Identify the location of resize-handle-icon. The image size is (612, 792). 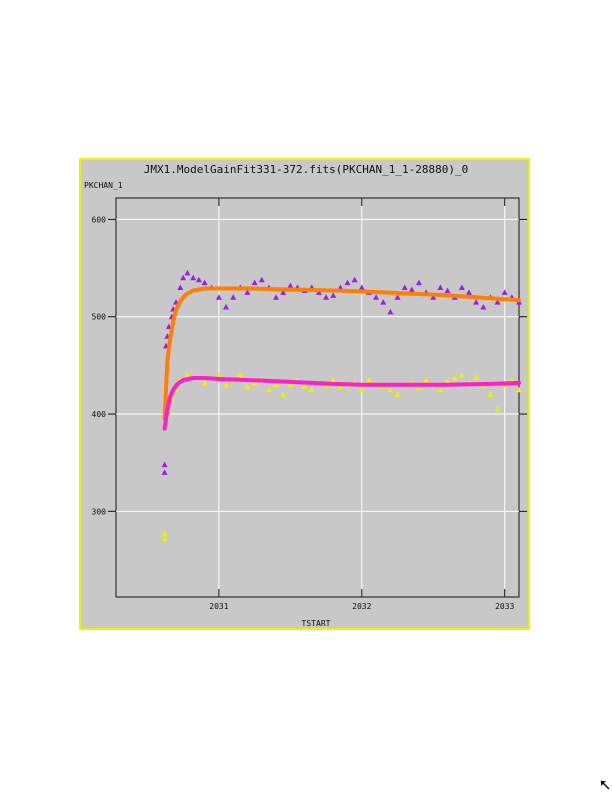
(605, 785).